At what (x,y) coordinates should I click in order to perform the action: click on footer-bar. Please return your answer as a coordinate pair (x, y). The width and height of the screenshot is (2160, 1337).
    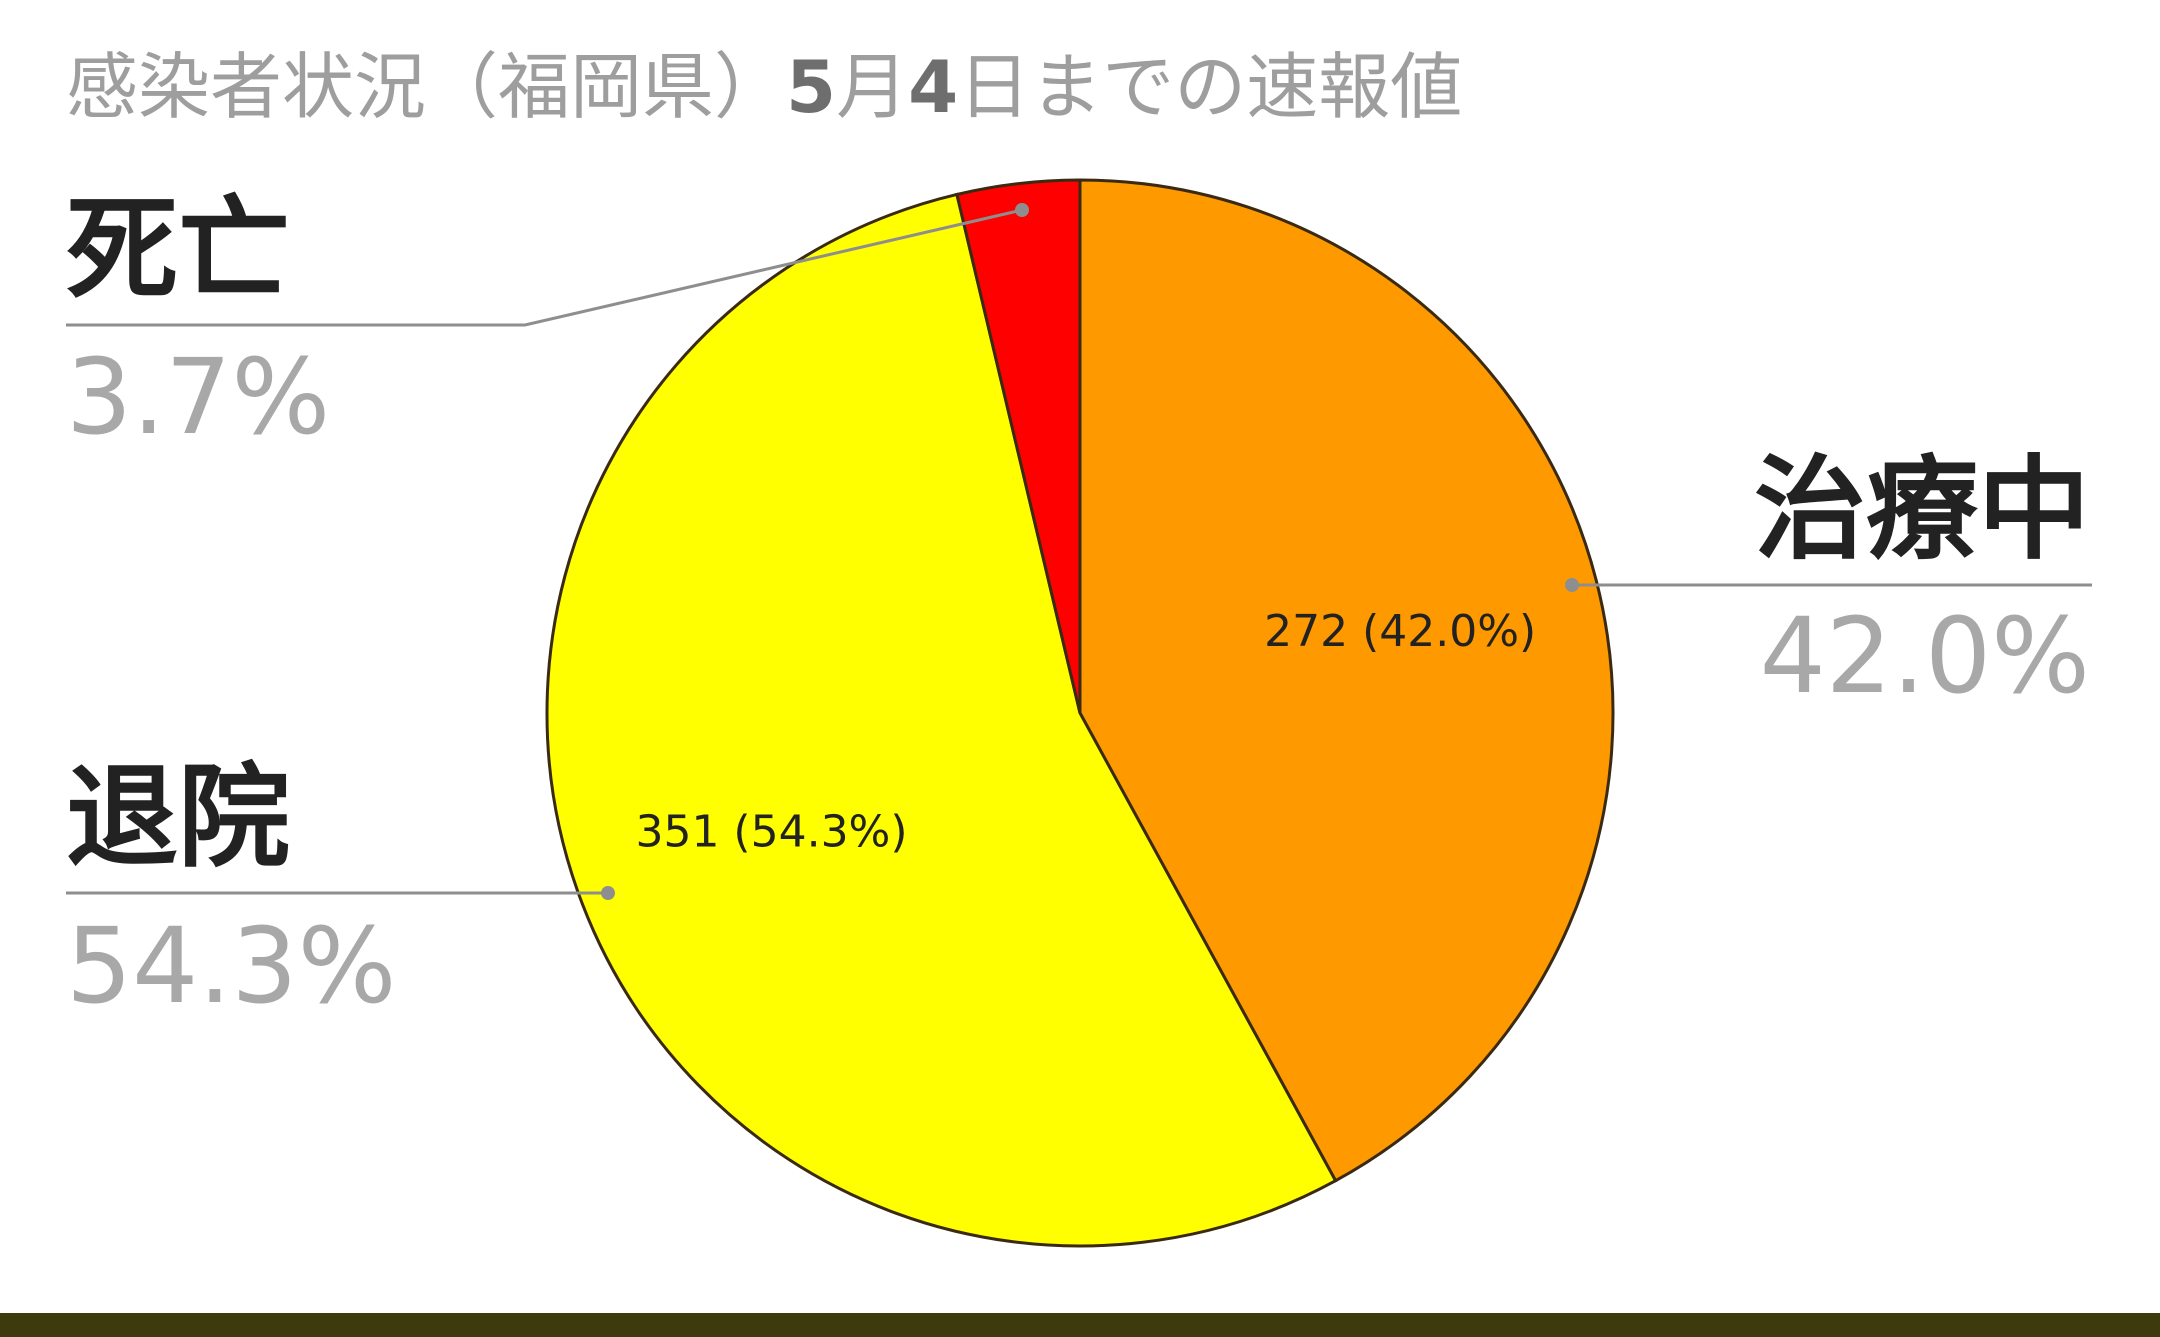
    Looking at the image, I should click on (1080, 1325).